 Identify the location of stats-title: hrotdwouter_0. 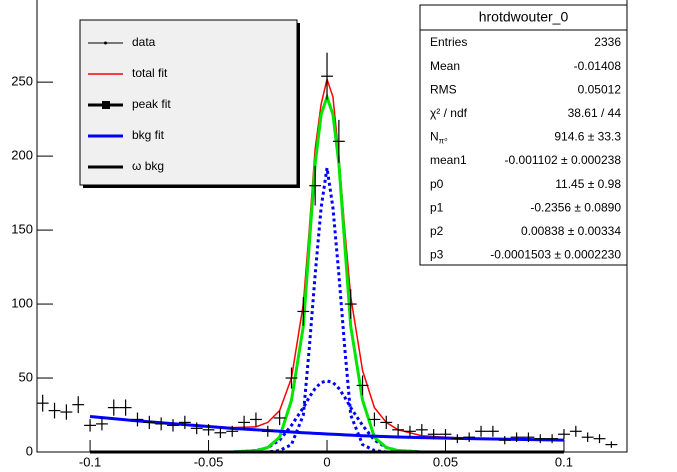
(524, 17).